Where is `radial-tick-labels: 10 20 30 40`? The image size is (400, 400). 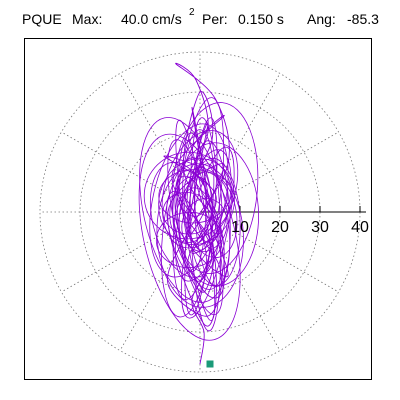 radial-tick-labels: 10 20 30 40 is located at coordinates (300, 227).